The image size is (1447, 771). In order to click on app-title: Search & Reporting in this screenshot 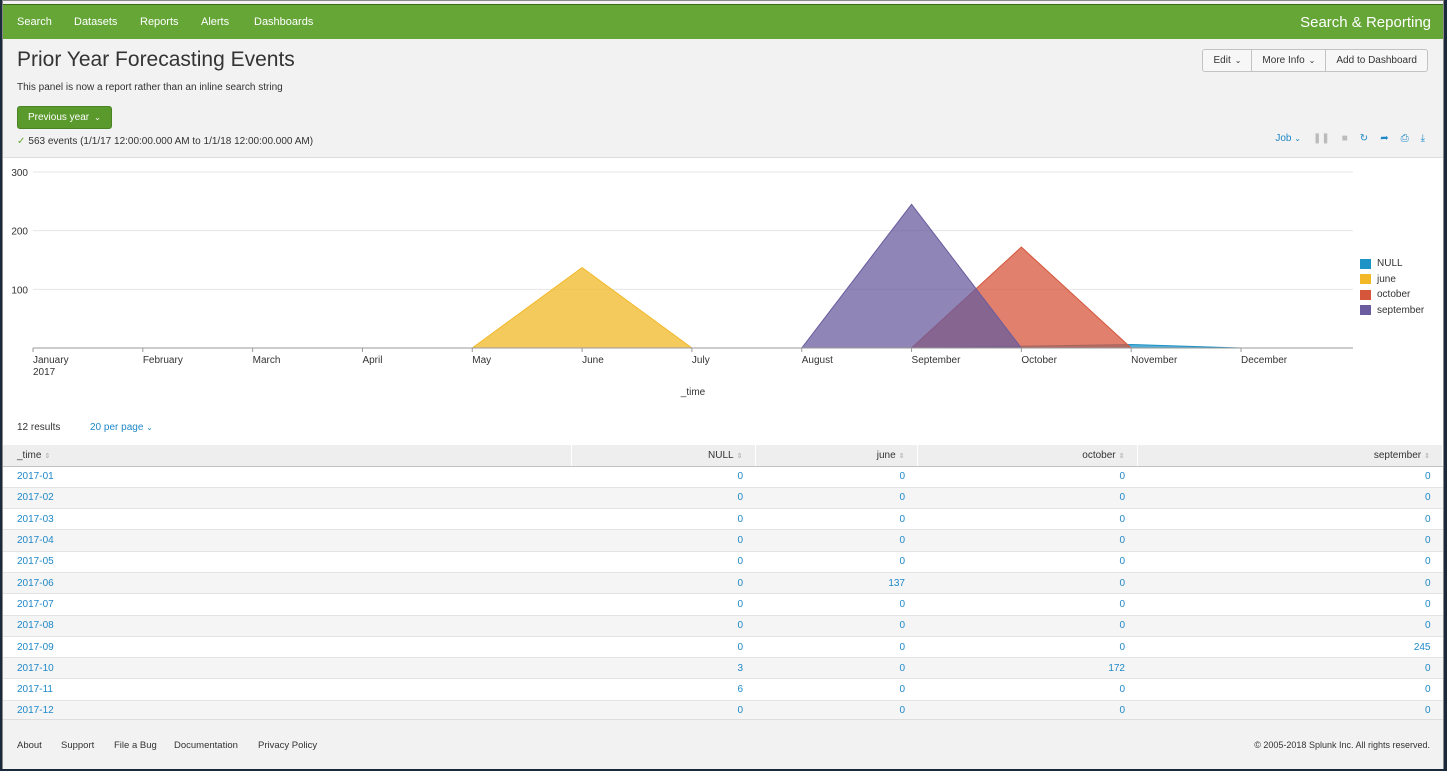, I will do `click(1365, 22)`.